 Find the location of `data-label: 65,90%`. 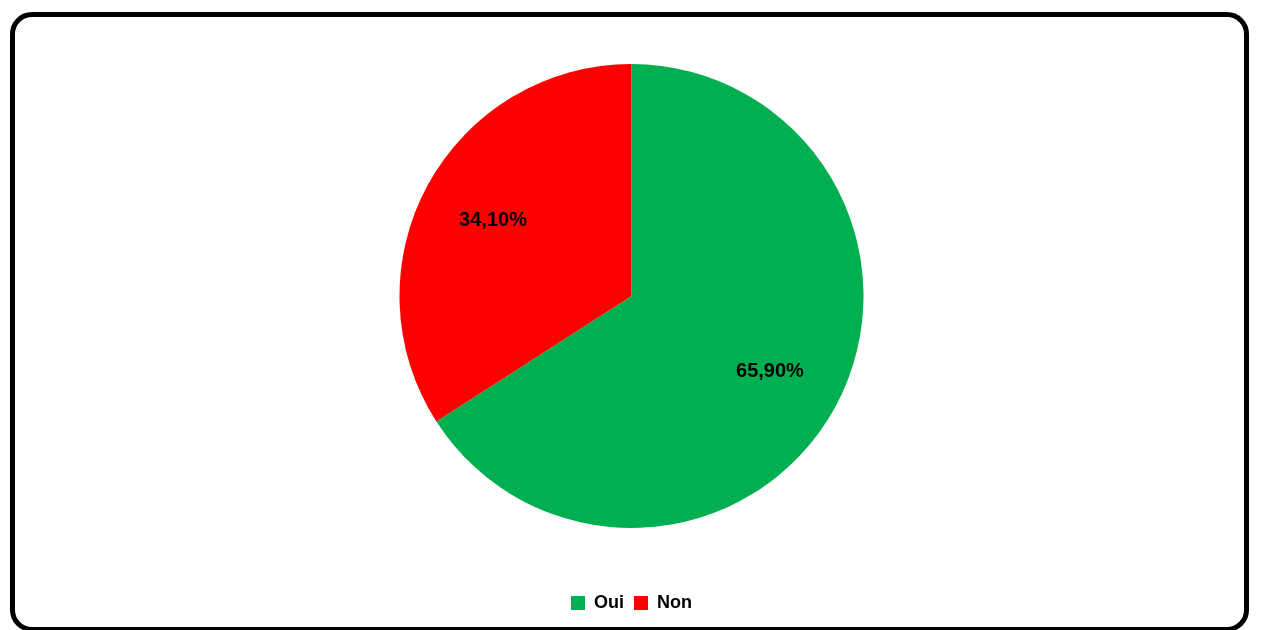

data-label: 65,90% is located at coordinates (770, 370).